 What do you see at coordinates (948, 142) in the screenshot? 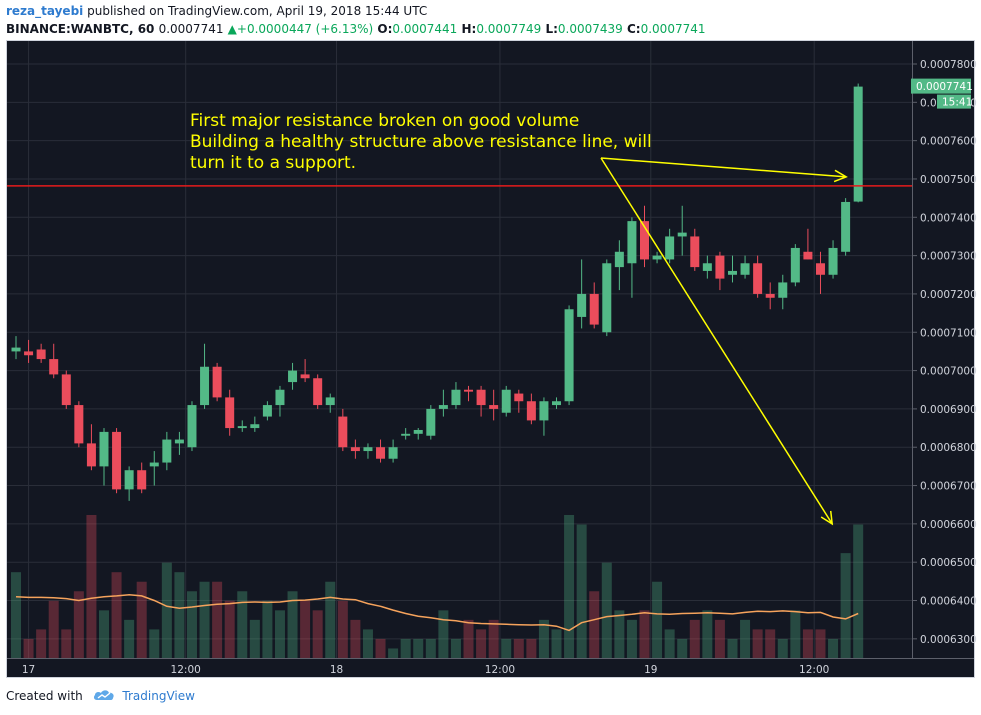
I see `price-tick-label: 0.0007600` at bounding box center [948, 142].